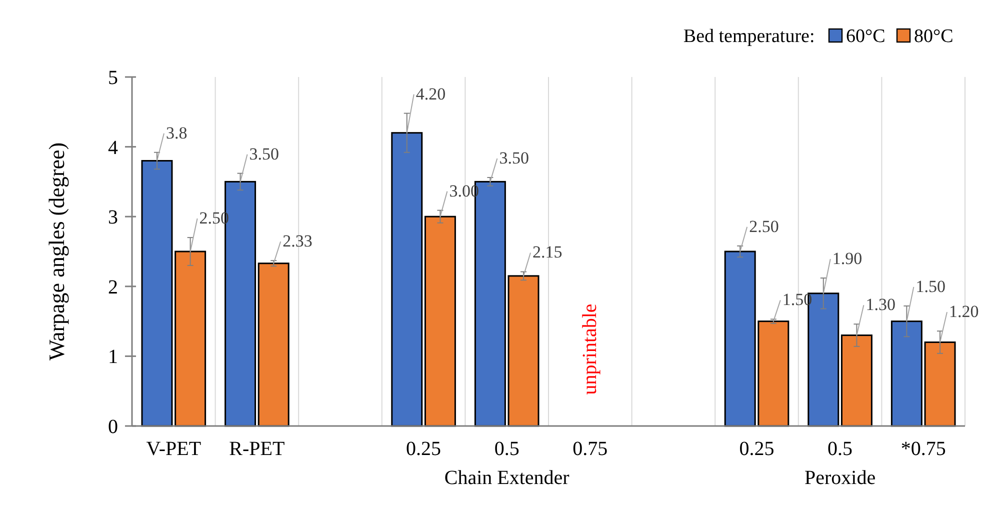  What do you see at coordinates (764, 226) in the screenshot?
I see `data-label: 2.50` at bounding box center [764, 226].